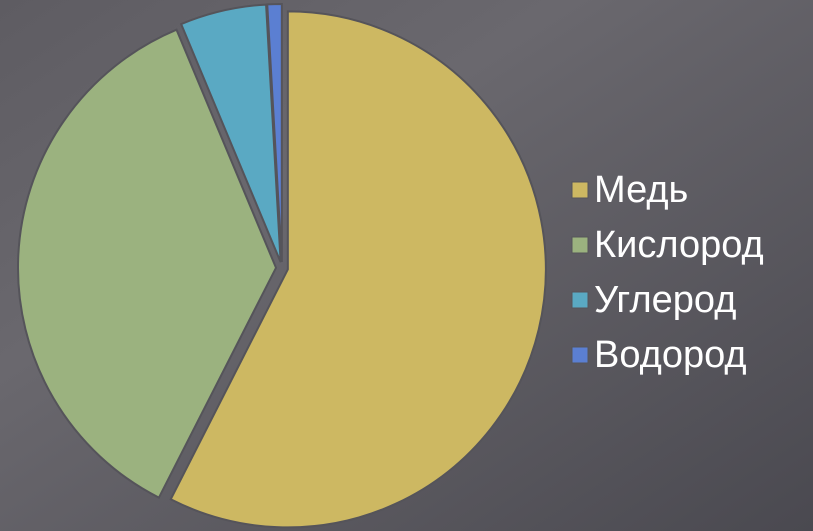 The width and height of the screenshot is (813, 531). I want to click on legend-label: Водород, so click(670, 355).